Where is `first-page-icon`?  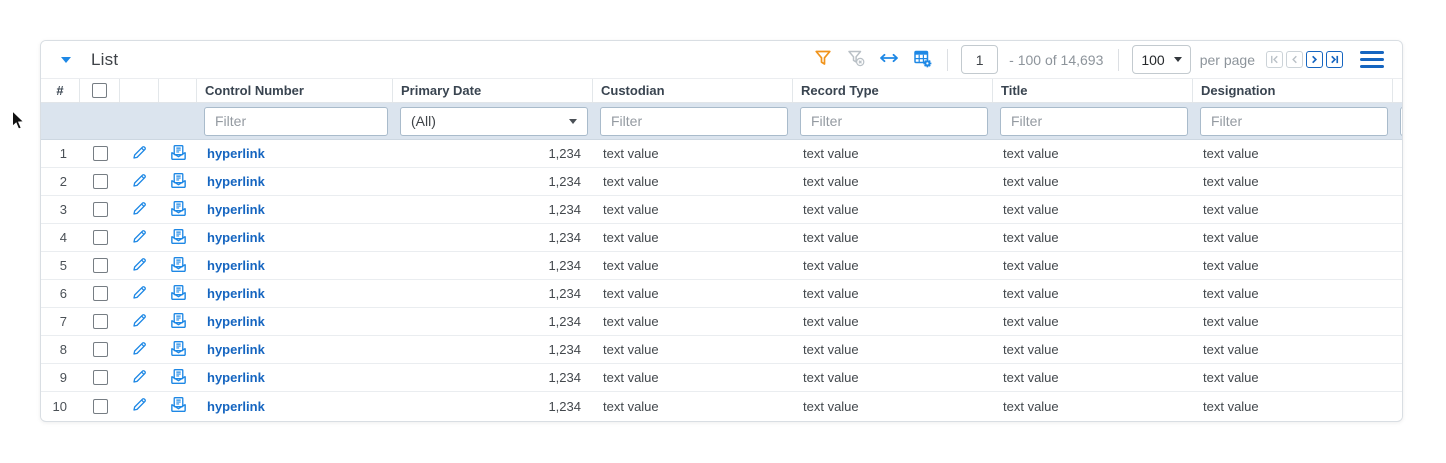 first-page-icon is located at coordinates (1274, 59).